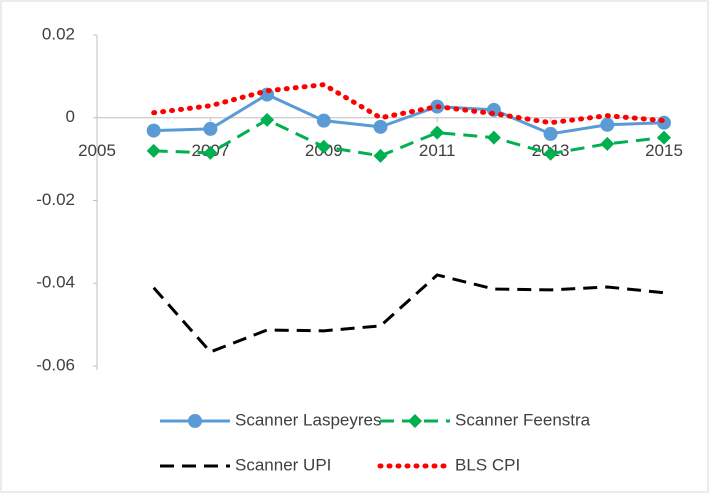 The width and height of the screenshot is (713, 500). I want to click on y-tick-label: -0.04, so click(55, 282).